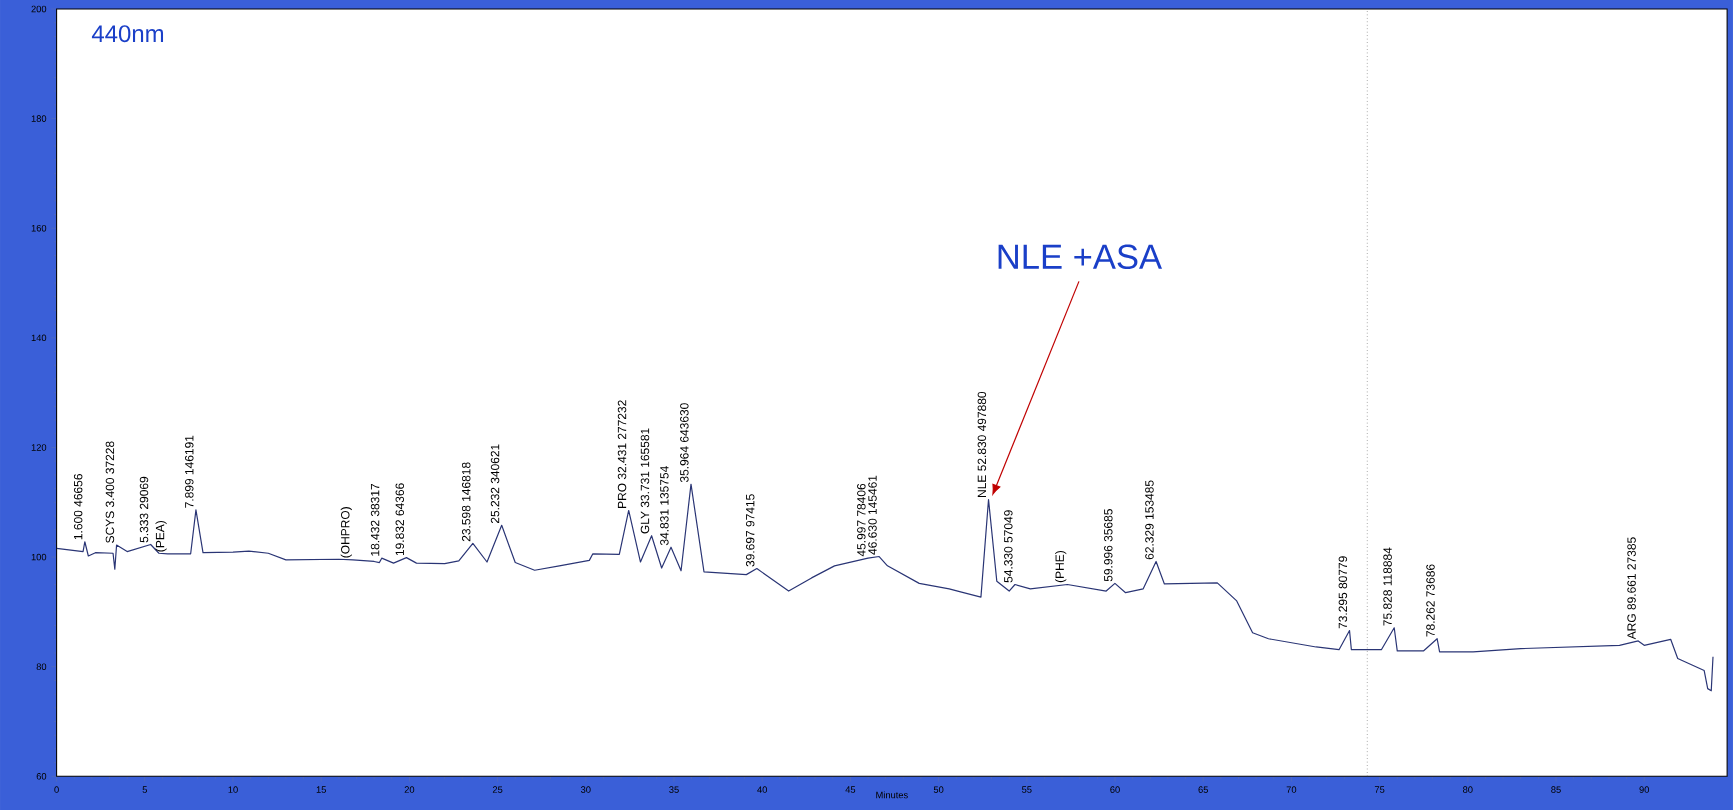 The image size is (1733, 810). Describe the element at coordinates (1631, 588) in the screenshot. I see `annotation: ARG 89.661 27385` at that location.